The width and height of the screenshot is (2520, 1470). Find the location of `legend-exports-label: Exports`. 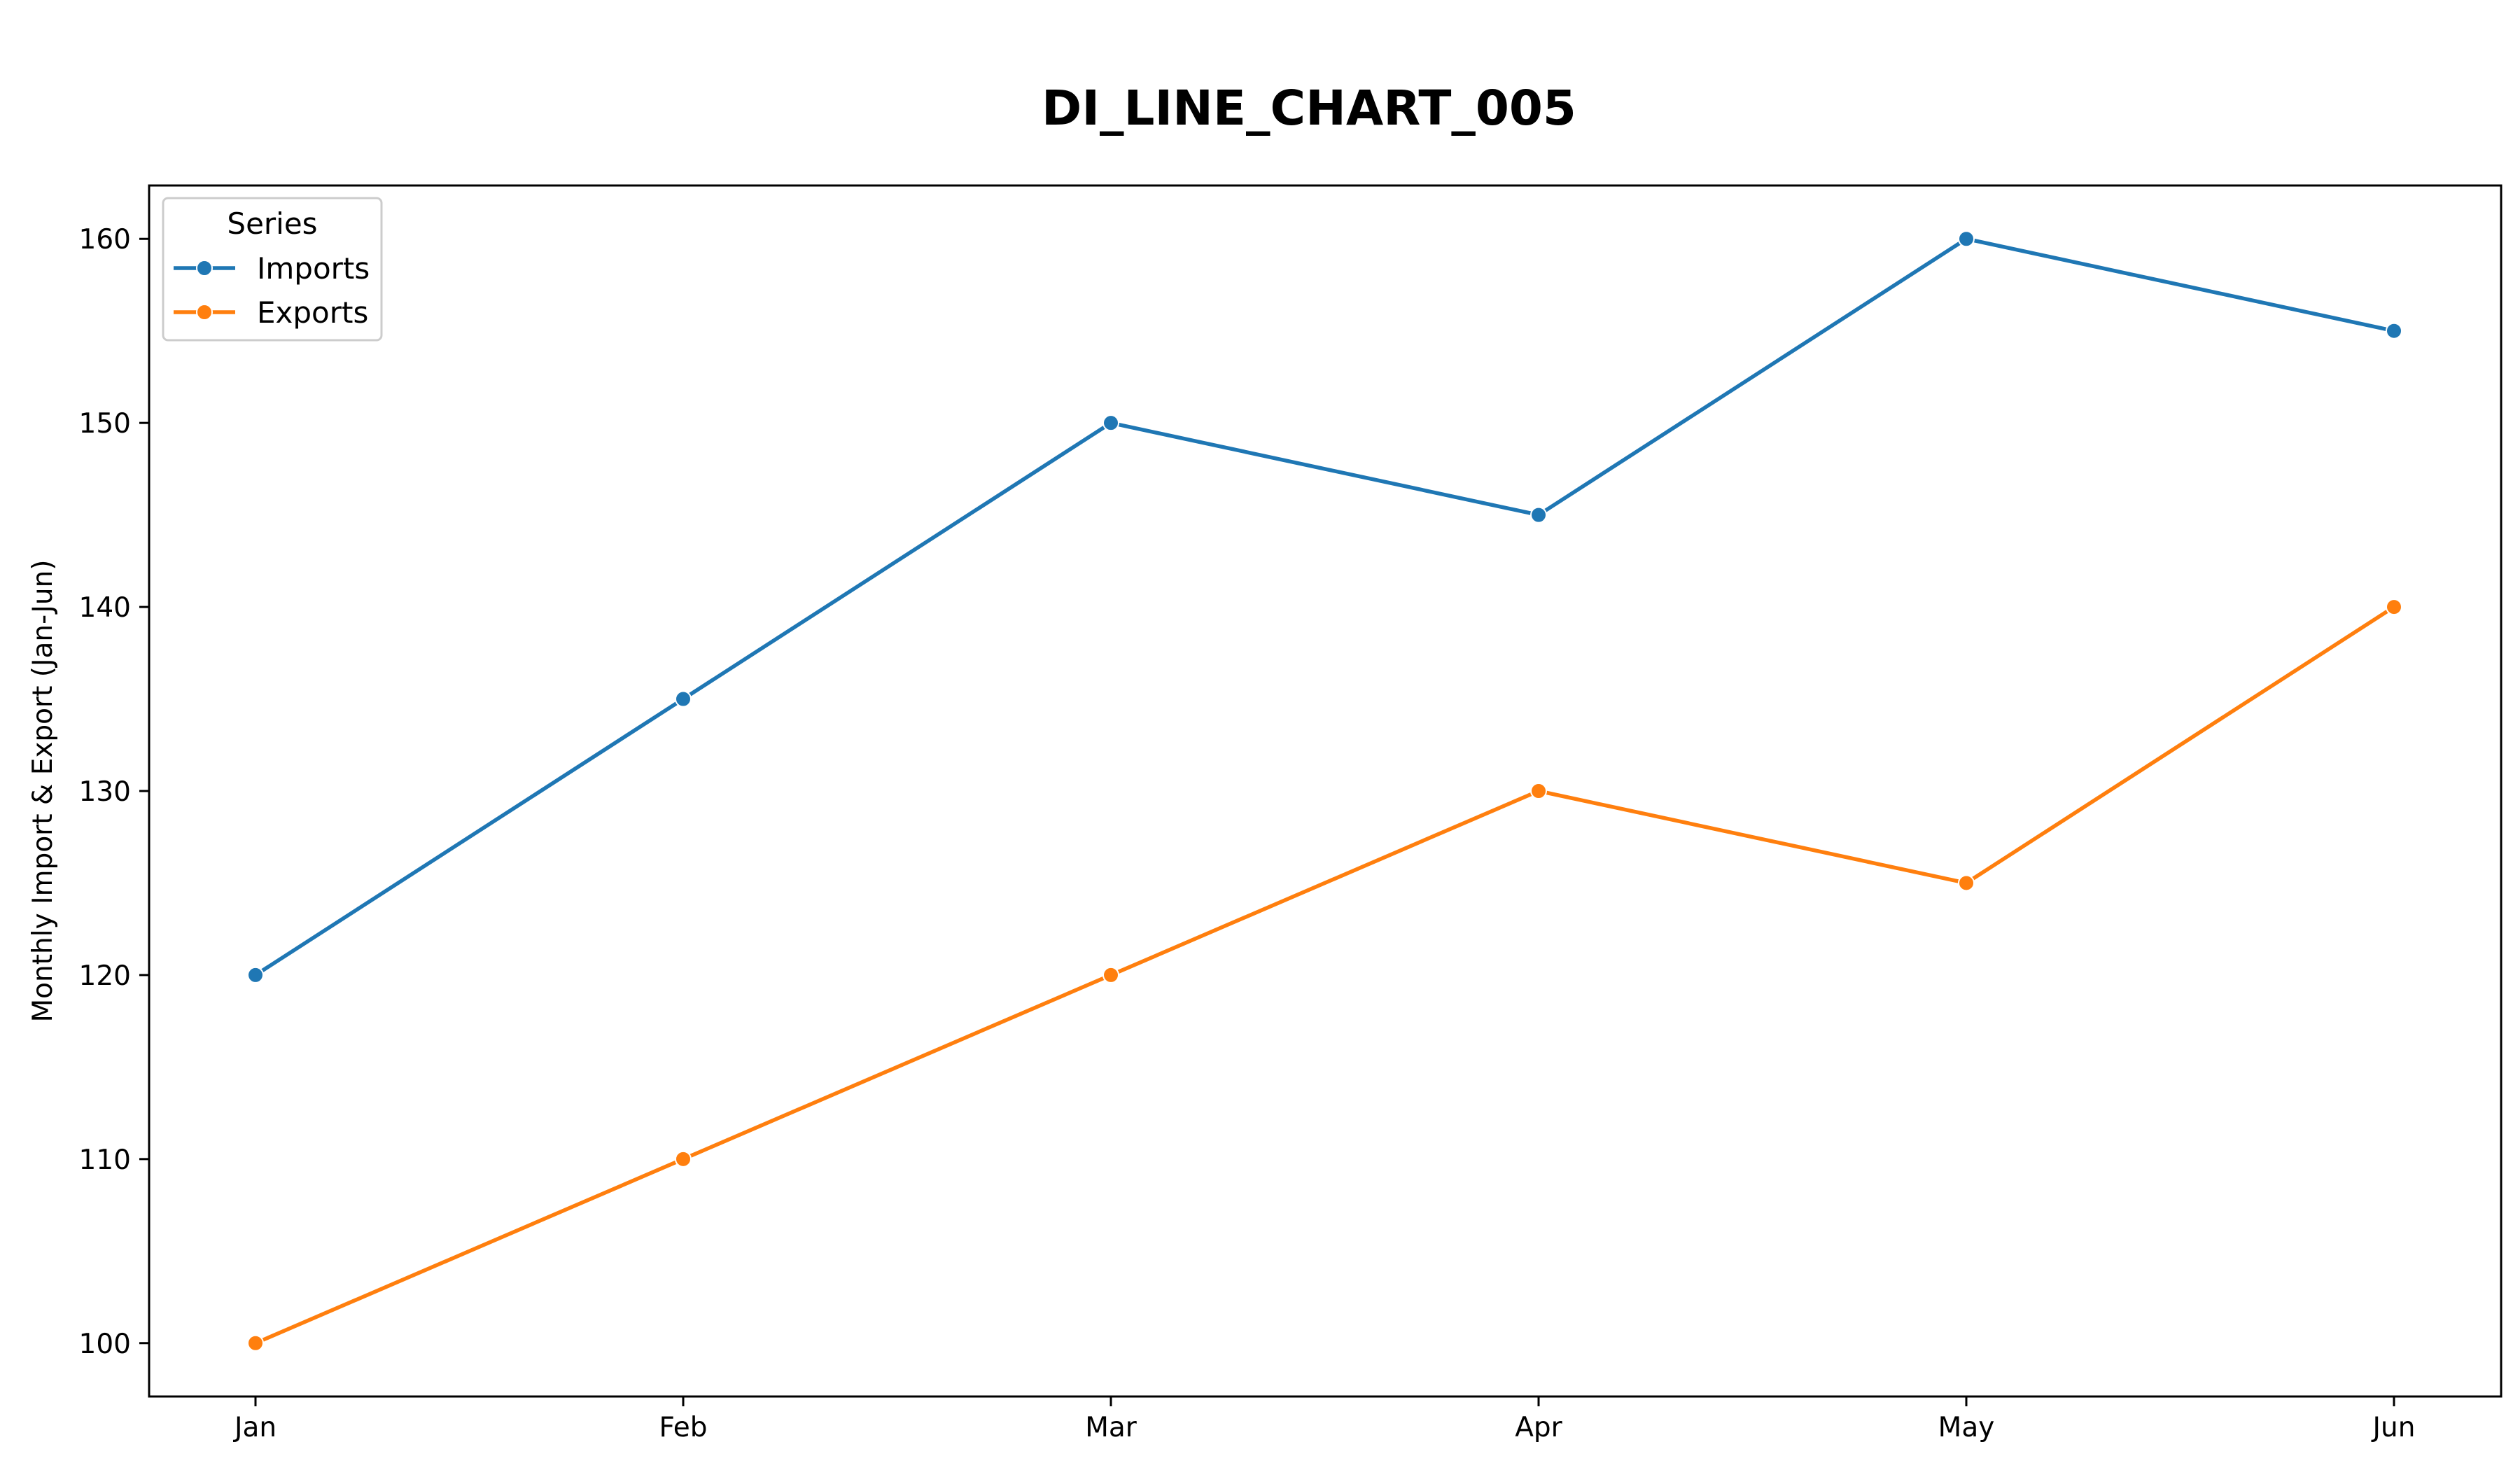

legend-exports-label: Exports is located at coordinates (312, 312).